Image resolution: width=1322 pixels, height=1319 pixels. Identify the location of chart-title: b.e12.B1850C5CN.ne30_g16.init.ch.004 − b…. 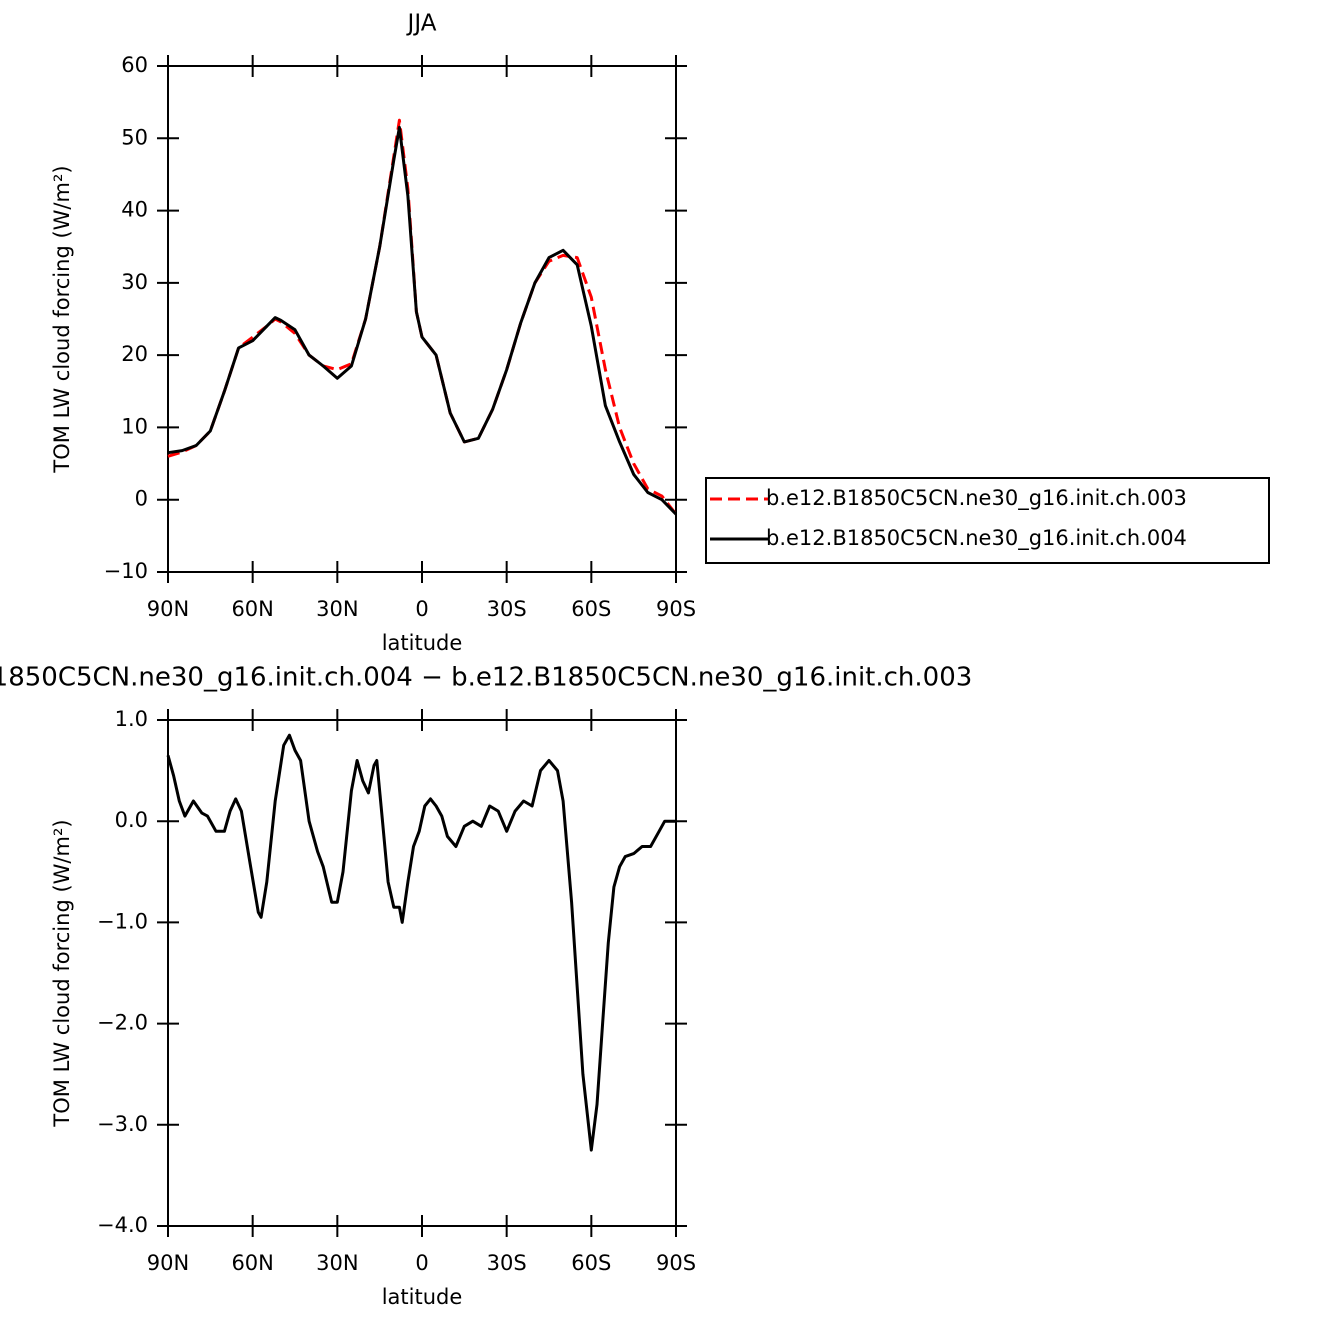
(486, 678).